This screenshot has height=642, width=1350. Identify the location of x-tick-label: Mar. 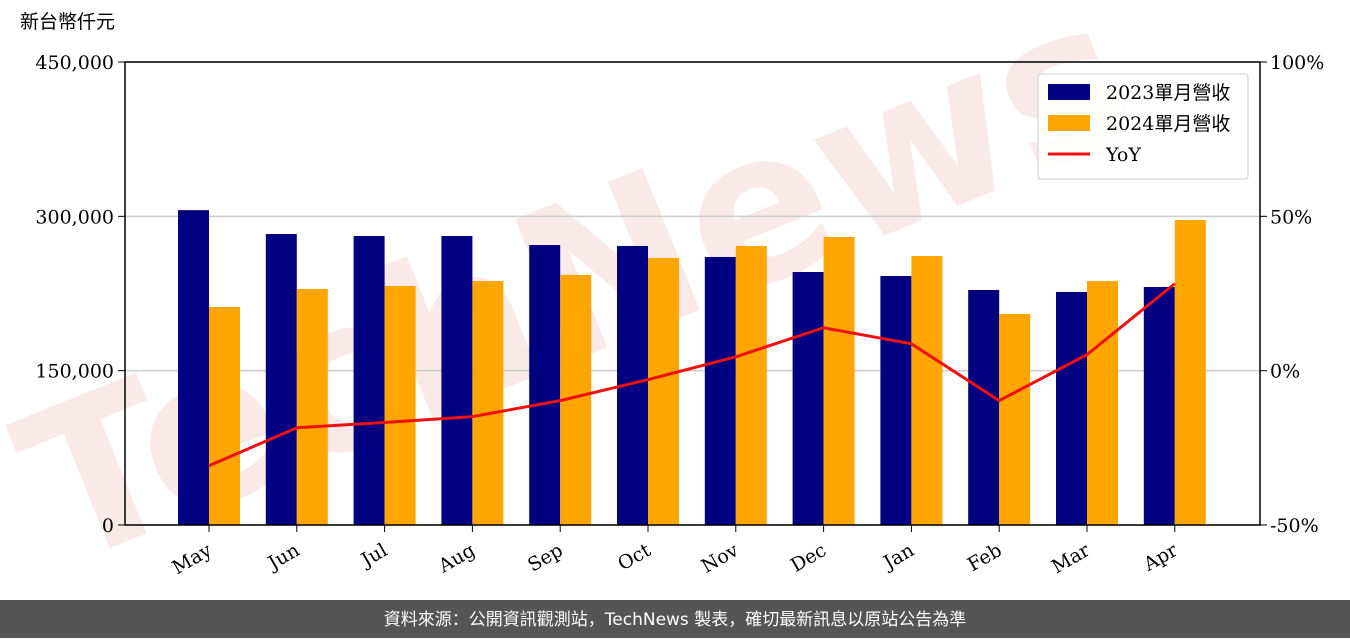
(1071, 558).